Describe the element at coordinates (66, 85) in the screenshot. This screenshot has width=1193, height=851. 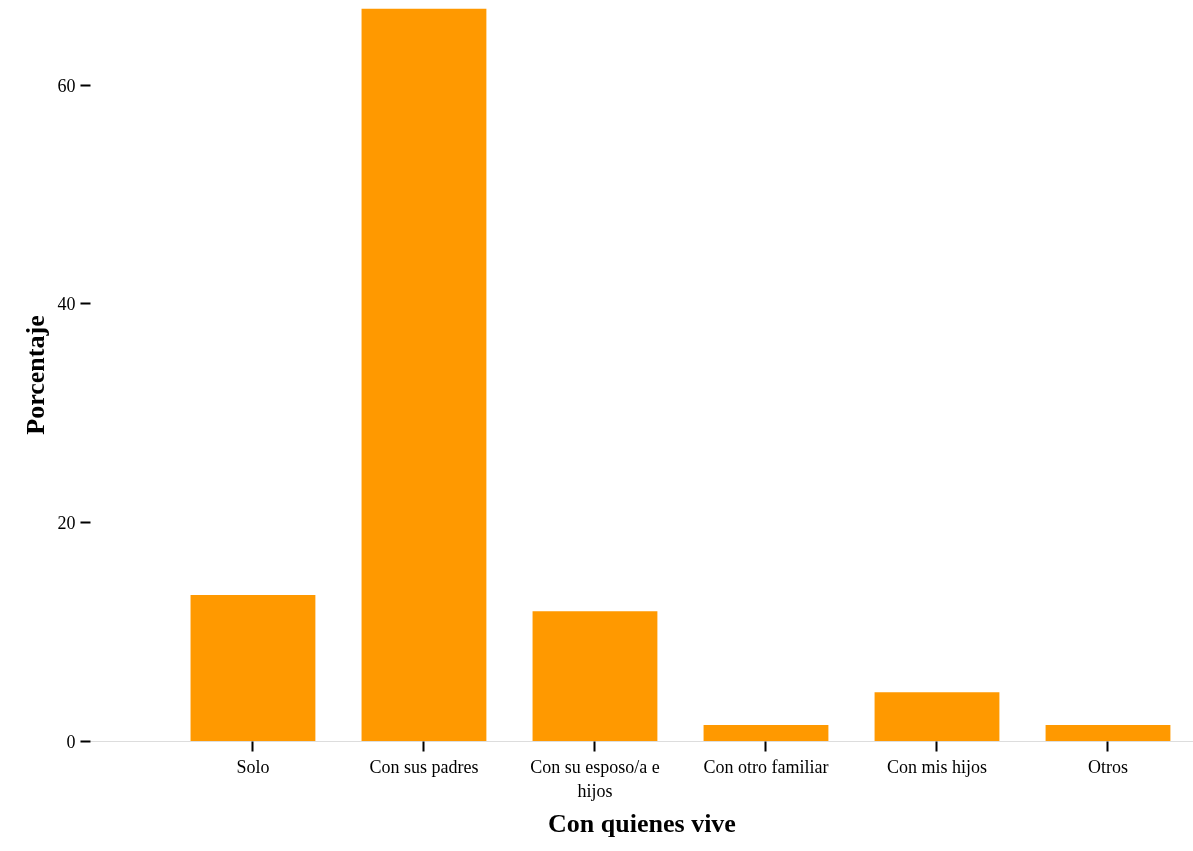
I see `y-tick-label: 60` at that location.